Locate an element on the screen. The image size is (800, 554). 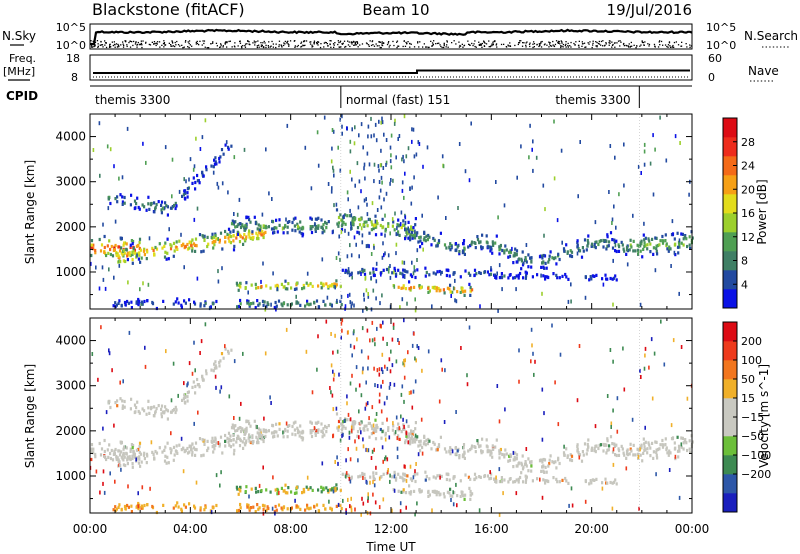
colorbar-band is located at coordinates (730, 484).